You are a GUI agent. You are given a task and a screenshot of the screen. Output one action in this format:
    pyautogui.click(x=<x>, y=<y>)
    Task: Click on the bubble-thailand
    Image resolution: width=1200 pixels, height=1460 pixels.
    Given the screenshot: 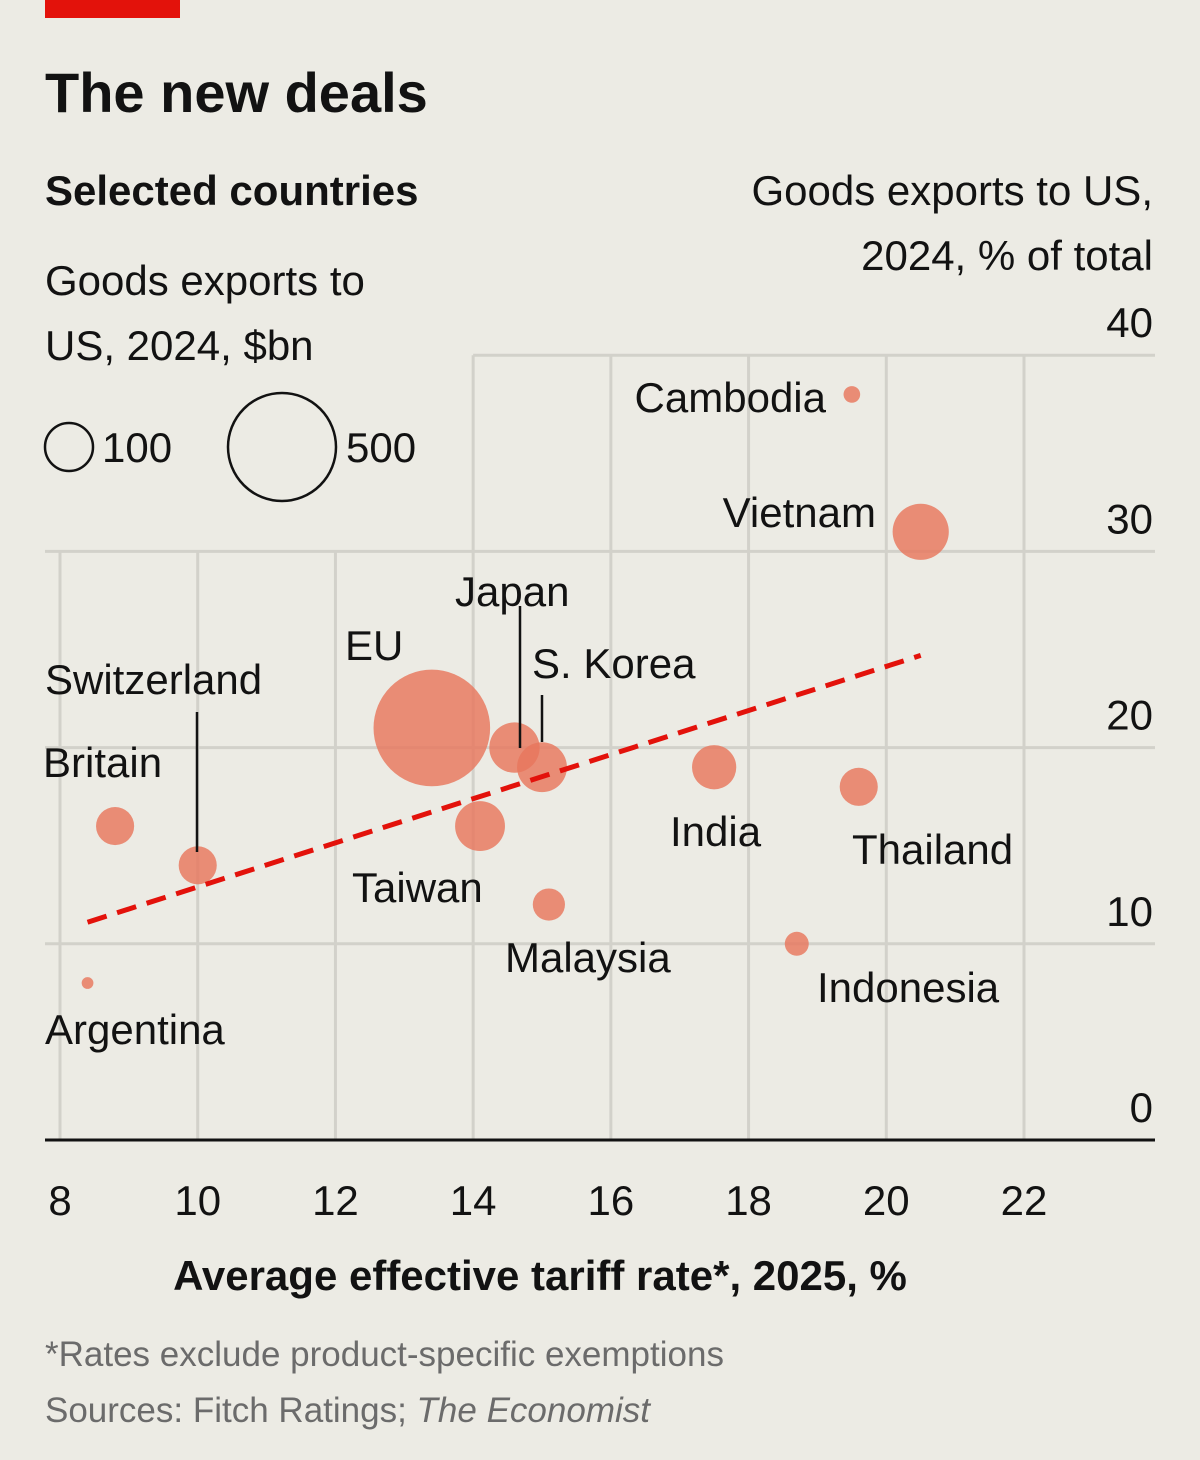 What is the action you would take?
    pyautogui.click(x=858, y=786)
    